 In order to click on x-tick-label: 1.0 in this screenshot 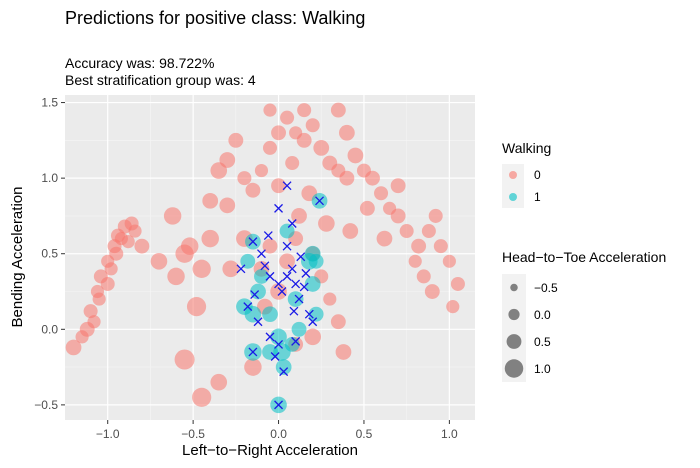, I will do `click(449, 434)`.